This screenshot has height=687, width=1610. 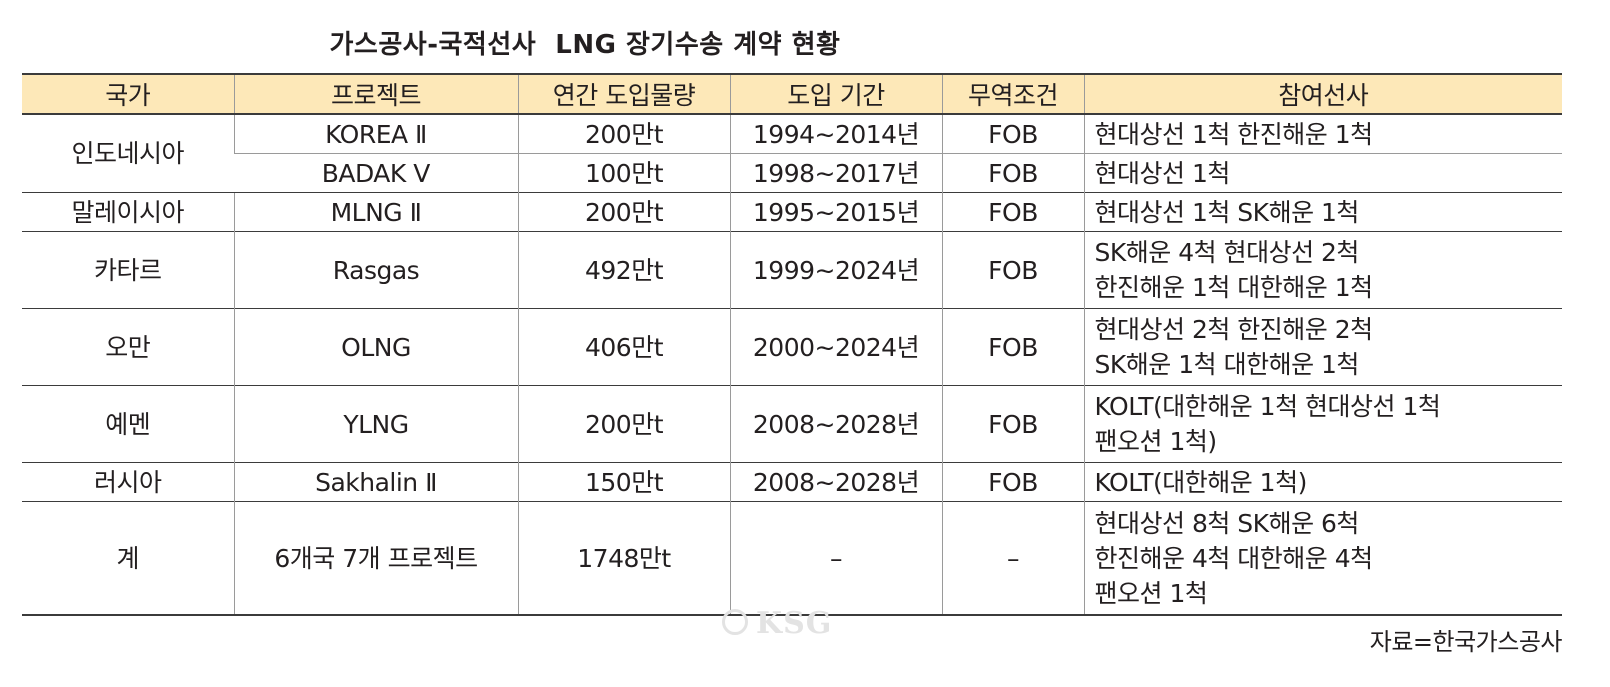 I want to click on volume-cell: 492만t, so click(x=623, y=270).